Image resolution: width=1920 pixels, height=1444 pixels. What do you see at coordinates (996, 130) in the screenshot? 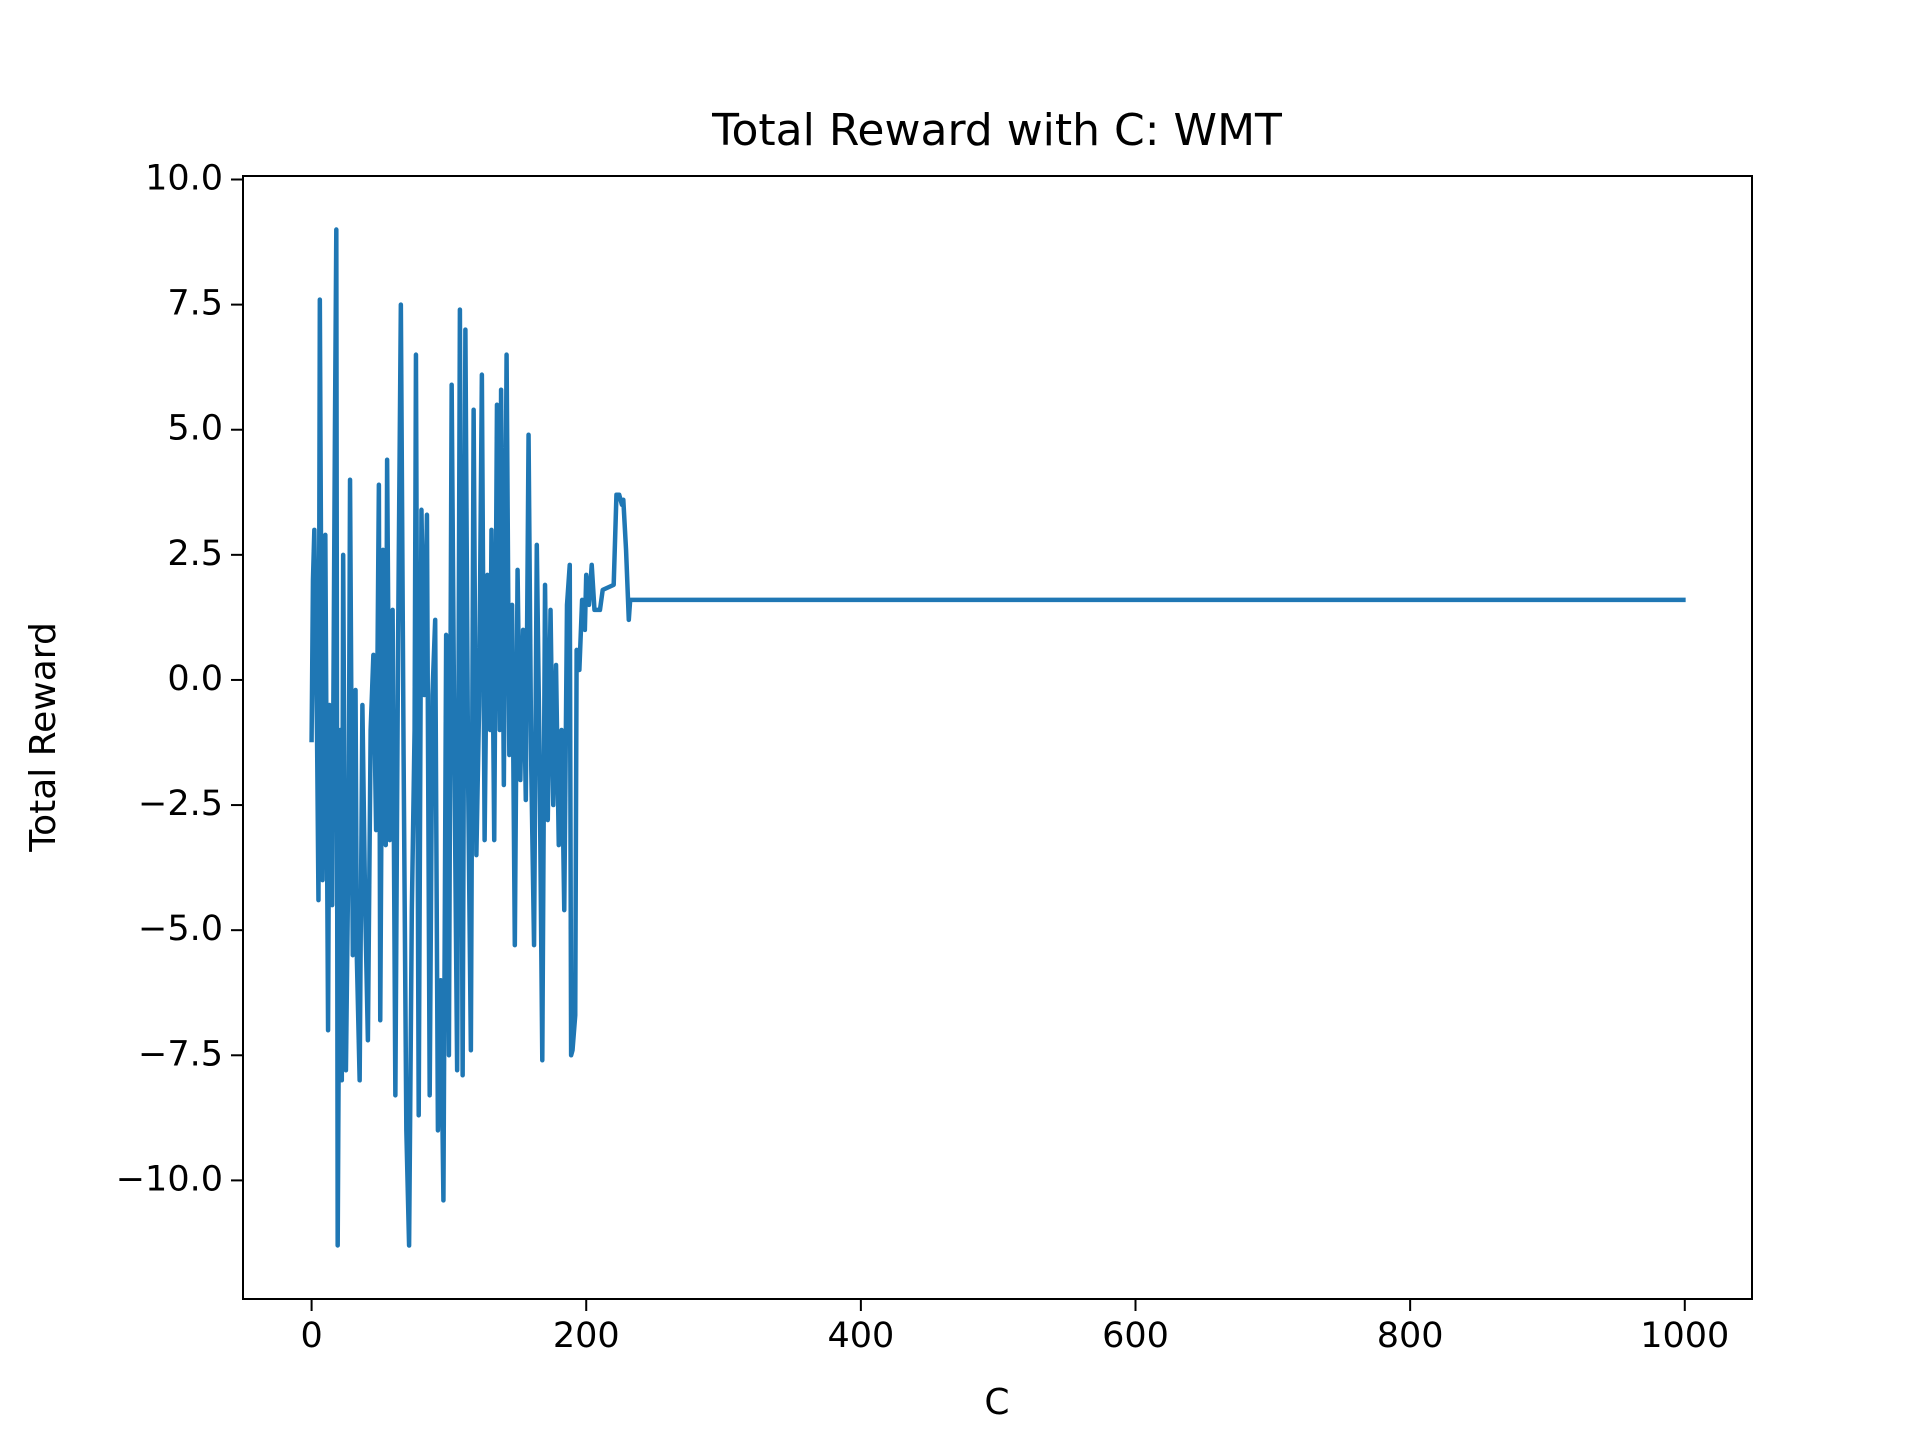
I see `chart-title: Total Reward with C: WMT` at bounding box center [996, 130].